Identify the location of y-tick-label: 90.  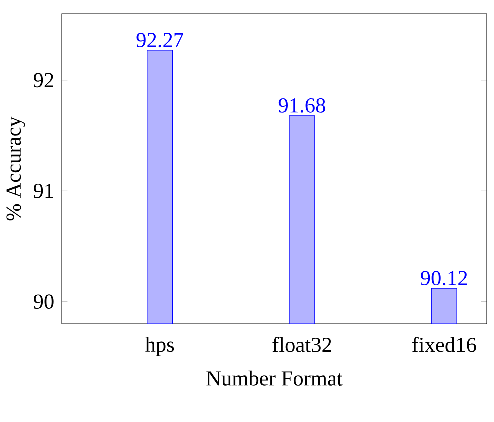
(44, 302).